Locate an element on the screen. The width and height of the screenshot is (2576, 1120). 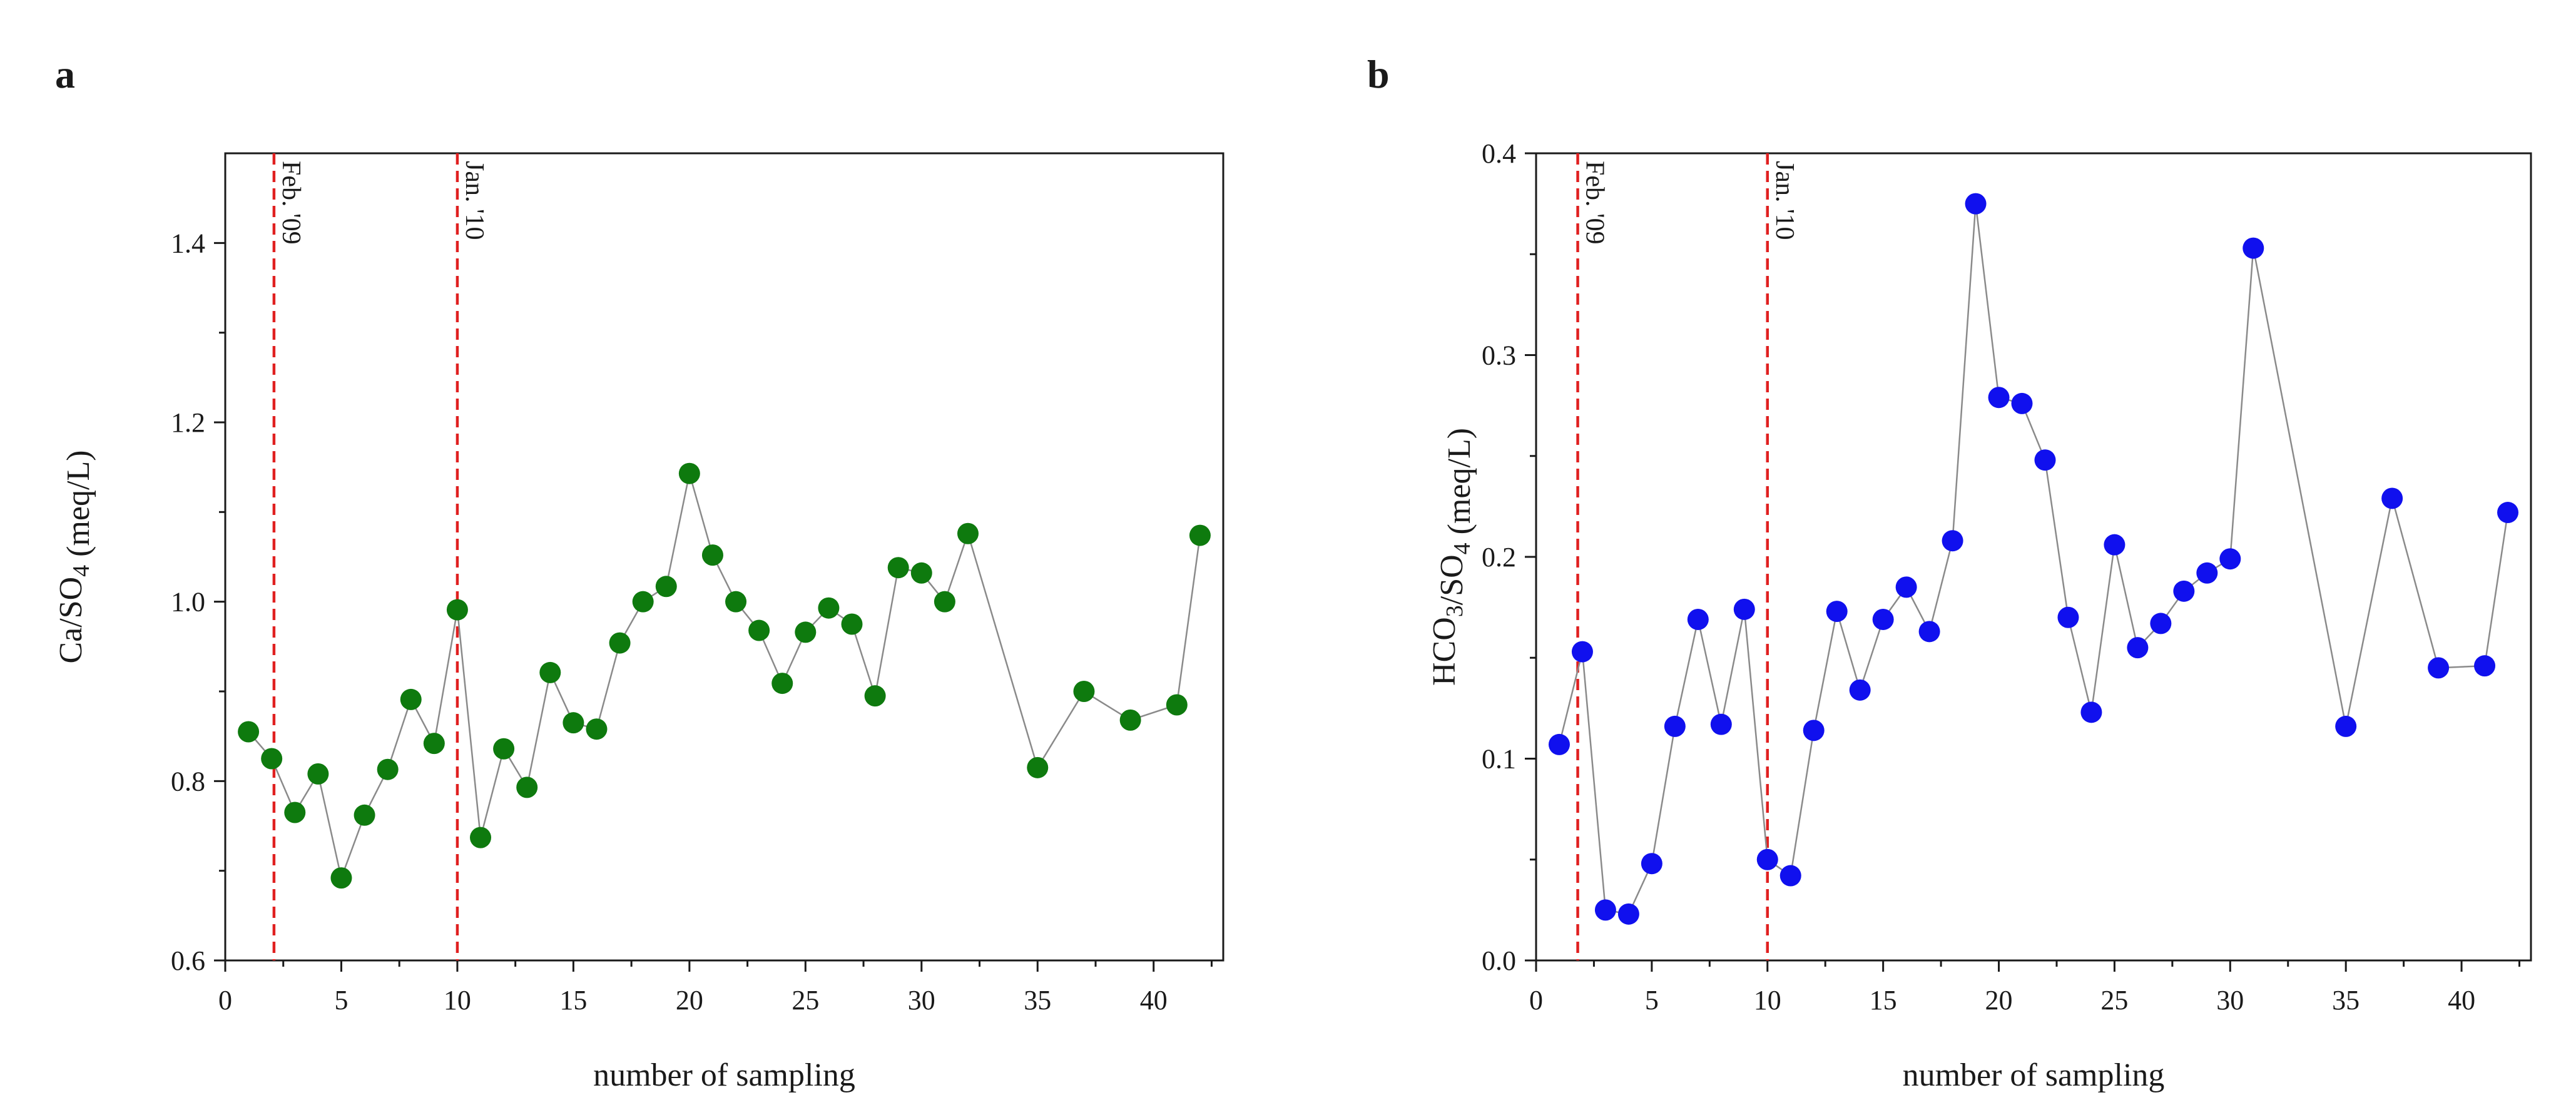
panel-letter: a is located at coordinates (65, 74).